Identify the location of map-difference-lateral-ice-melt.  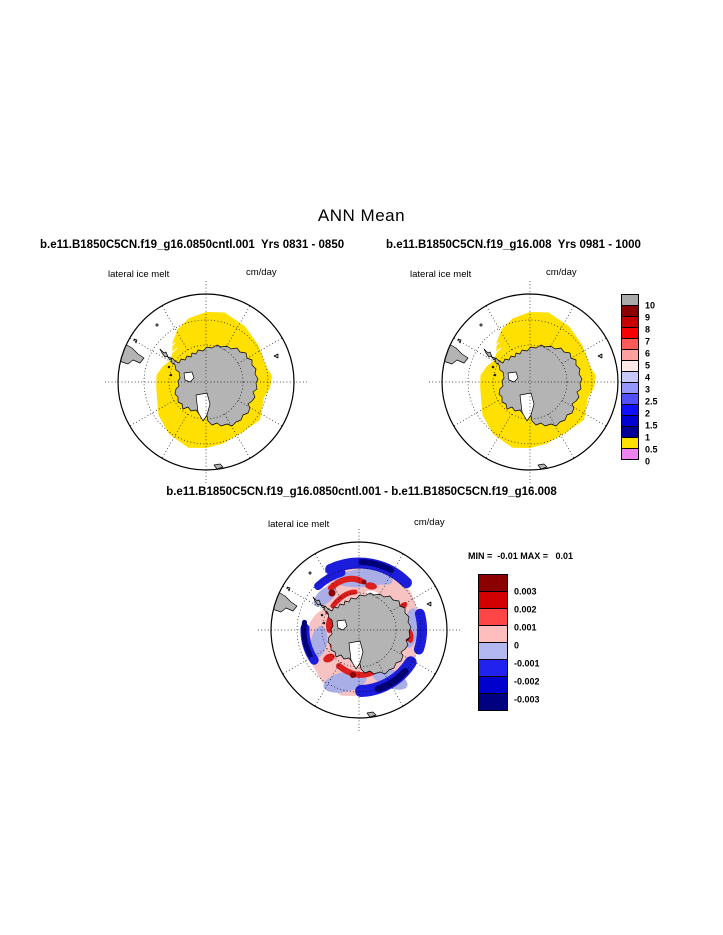
(359, 630).